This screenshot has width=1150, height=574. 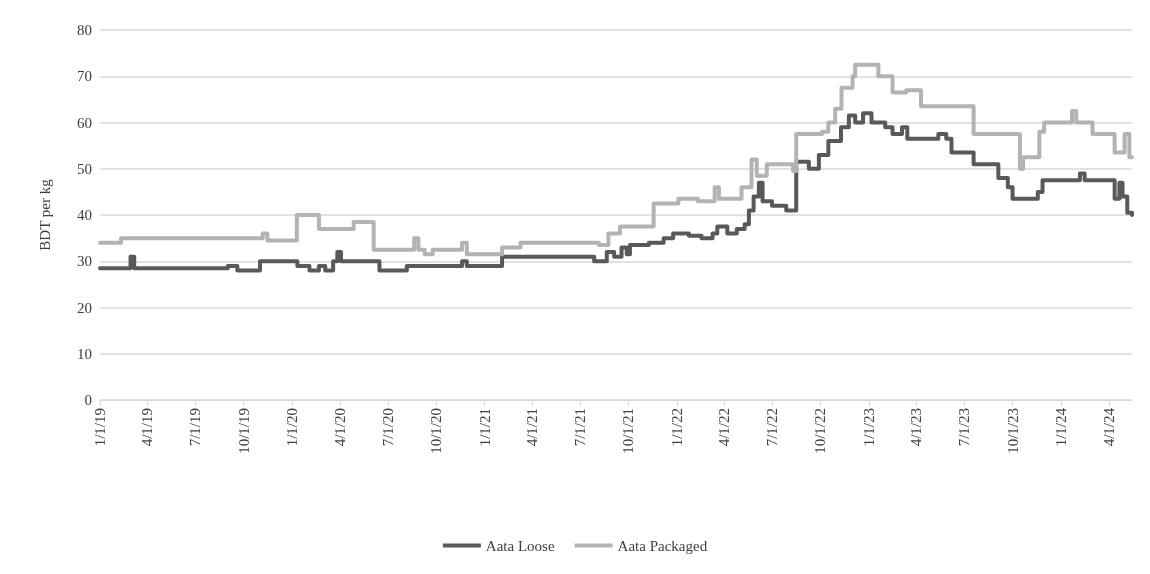 What do you see at coordinates (1060, 427) in the screenshot?
I see `x-tick-label: 1/1/24` at bounding box center [1060, 427].